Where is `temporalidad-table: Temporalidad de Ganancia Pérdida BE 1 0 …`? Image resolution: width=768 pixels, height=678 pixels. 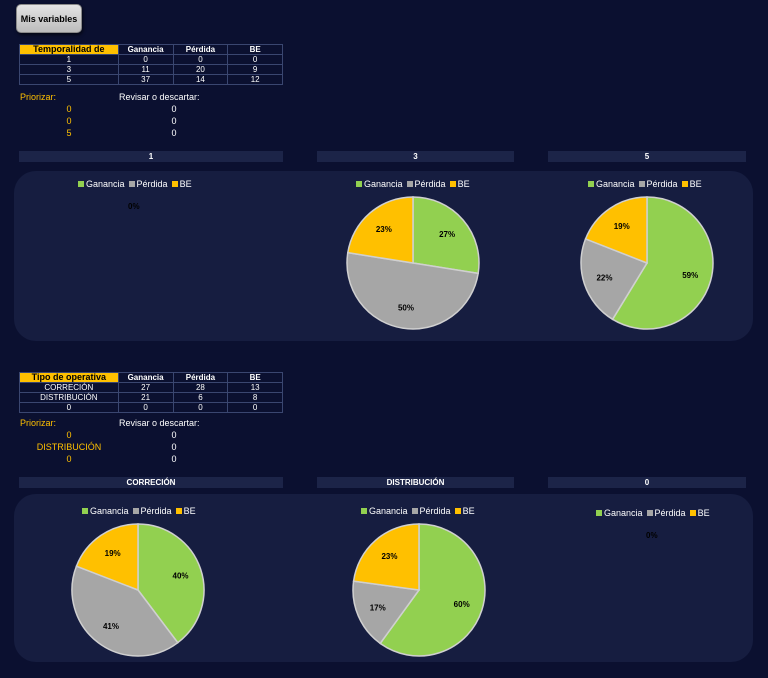 temporalidad-table: Temporalidad de Ganancia Pérdida BE 1 0 … is located at coordinates (151, 64).